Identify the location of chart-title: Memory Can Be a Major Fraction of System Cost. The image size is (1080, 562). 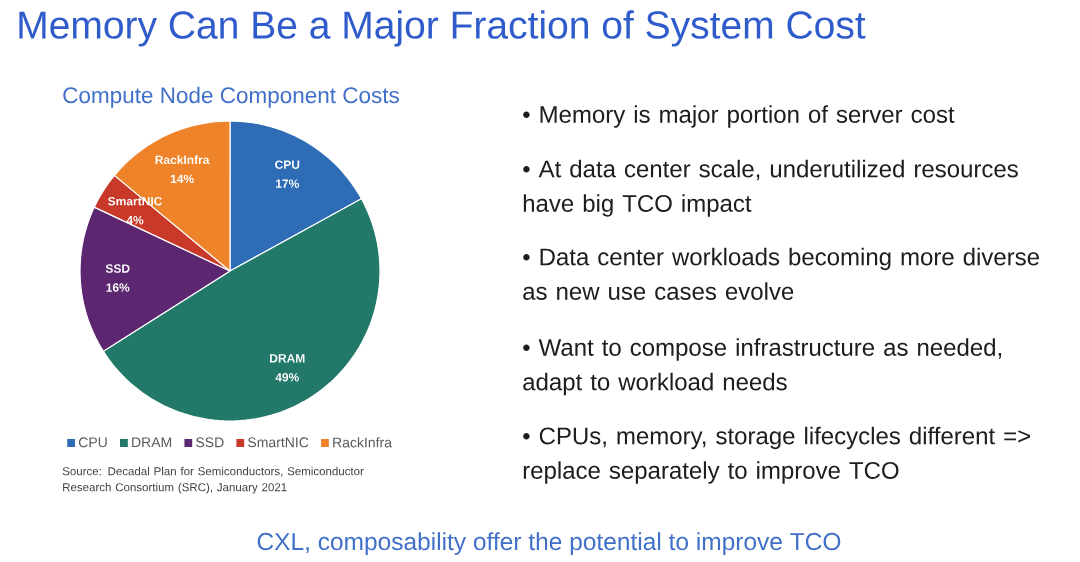
(442, 28).